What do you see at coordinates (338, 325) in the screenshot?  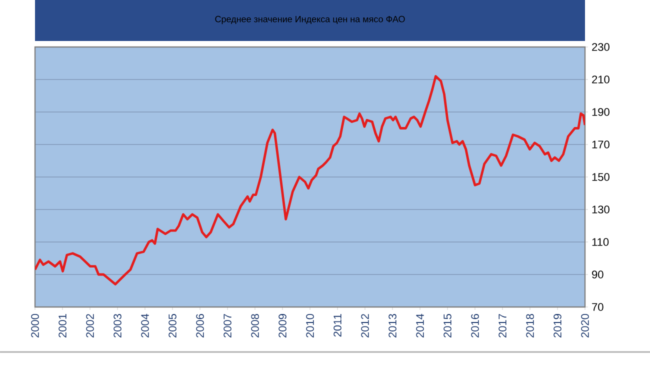 I see `x-tick-label: 2011` at bounding box center [338, 325].